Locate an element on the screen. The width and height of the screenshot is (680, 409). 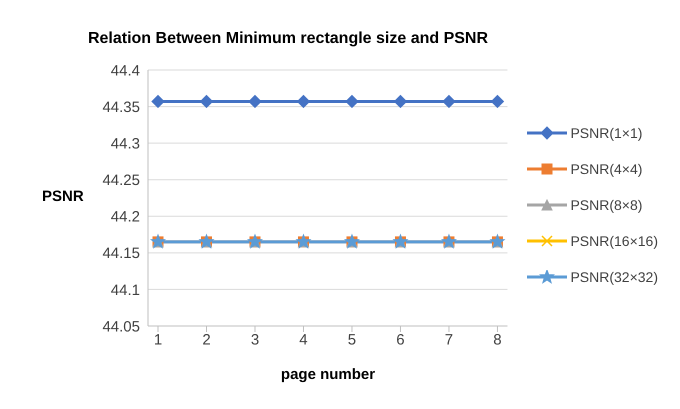
y-tick-label: 44.1 is located at coordinates (125, 290).